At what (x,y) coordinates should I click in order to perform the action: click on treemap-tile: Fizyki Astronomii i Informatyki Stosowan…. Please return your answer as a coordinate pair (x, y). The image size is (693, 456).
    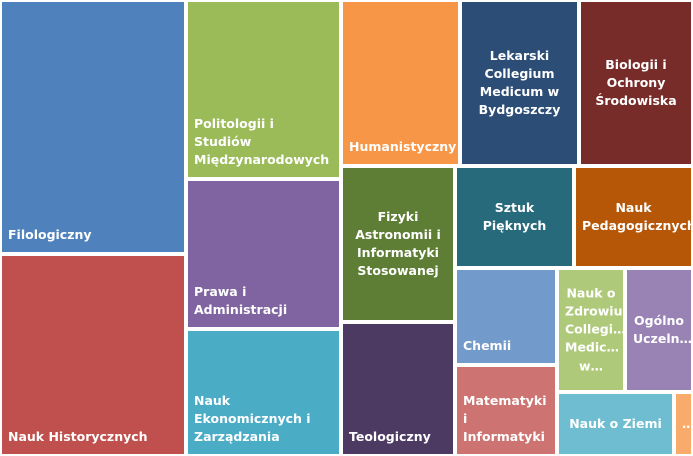
    Looking at the image, I should click on (398, 244).